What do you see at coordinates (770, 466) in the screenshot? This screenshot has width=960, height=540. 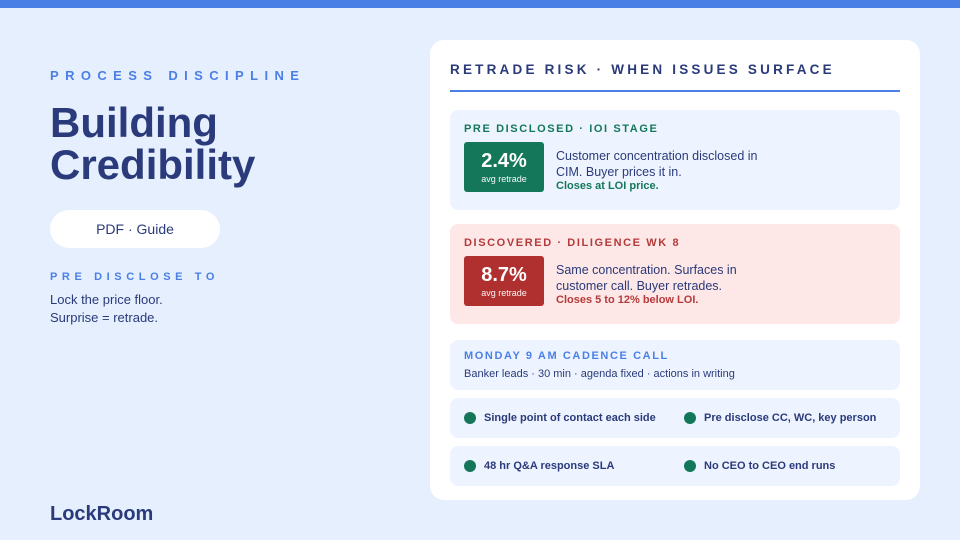 I see `checklist-item-label: No CEO to CEO end runs` at bounding box center [770, 466].